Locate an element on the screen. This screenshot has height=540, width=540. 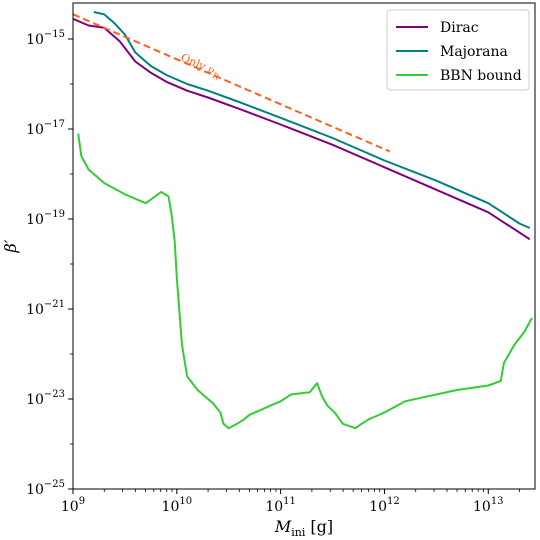
legend-label-dirac: Dirac is located at coordinates (459, 28).